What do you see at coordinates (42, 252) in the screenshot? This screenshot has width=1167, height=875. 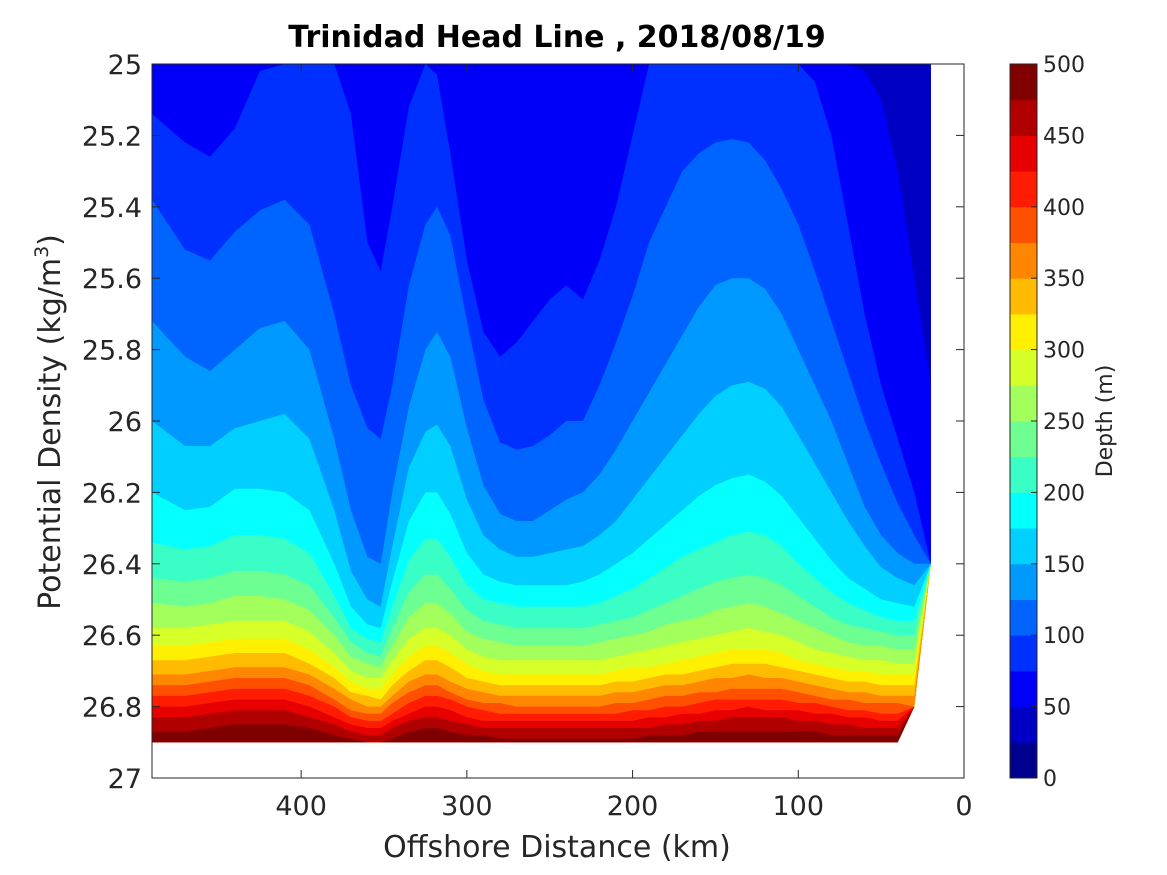 I see `y-axis-label-superscript: 3` at bounding box center [42, 252].